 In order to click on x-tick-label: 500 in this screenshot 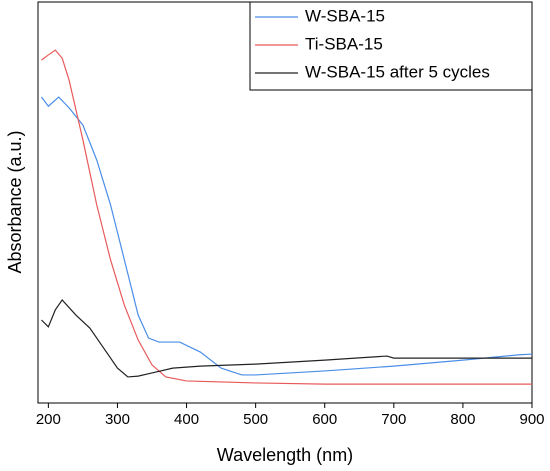, I will do `click(255, 419)`.